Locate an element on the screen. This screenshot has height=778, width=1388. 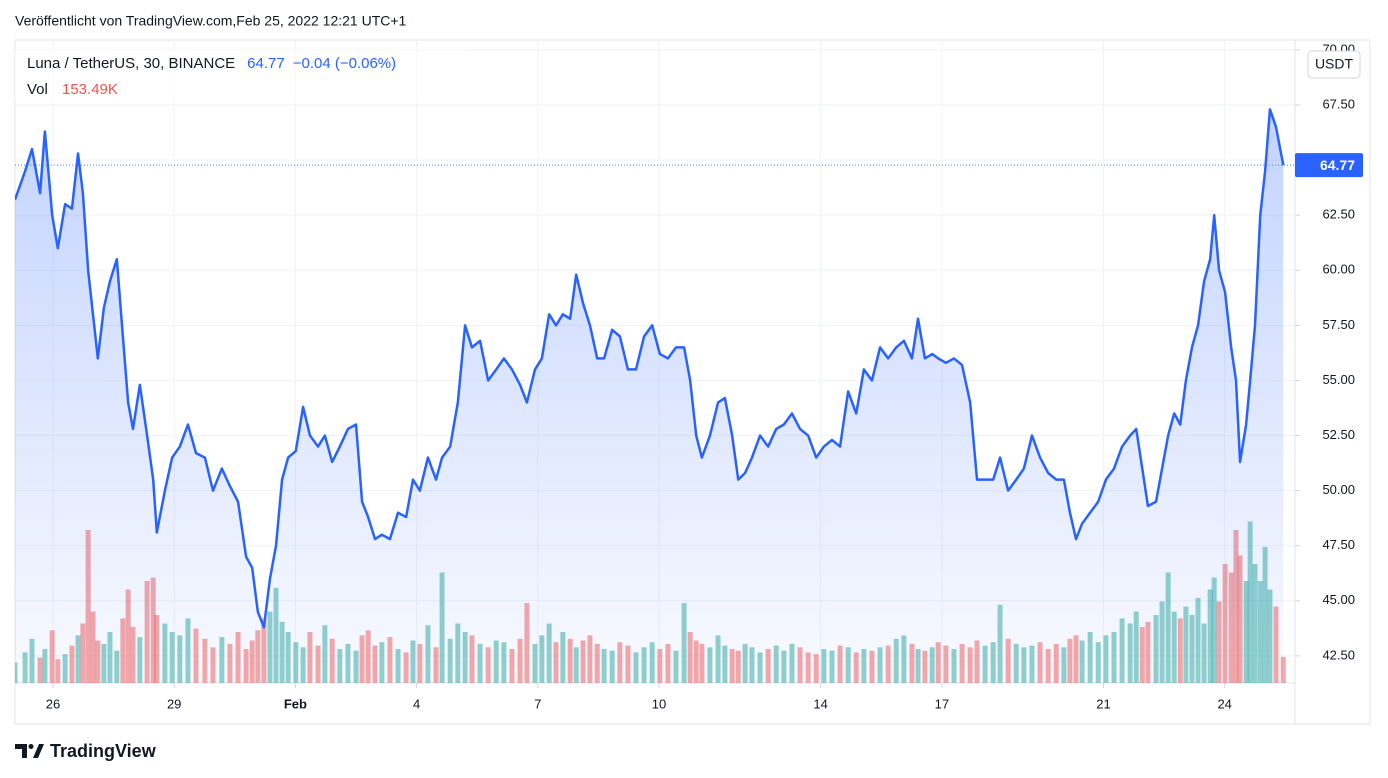
currency-box is located at coordinates (1334, 64).